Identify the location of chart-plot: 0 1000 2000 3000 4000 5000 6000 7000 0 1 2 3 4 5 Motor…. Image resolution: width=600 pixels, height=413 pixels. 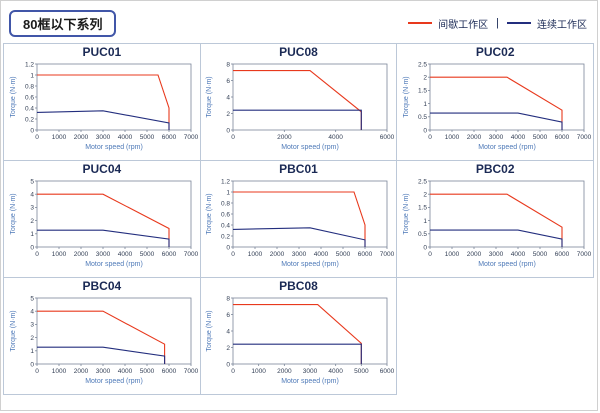
(104, 223).